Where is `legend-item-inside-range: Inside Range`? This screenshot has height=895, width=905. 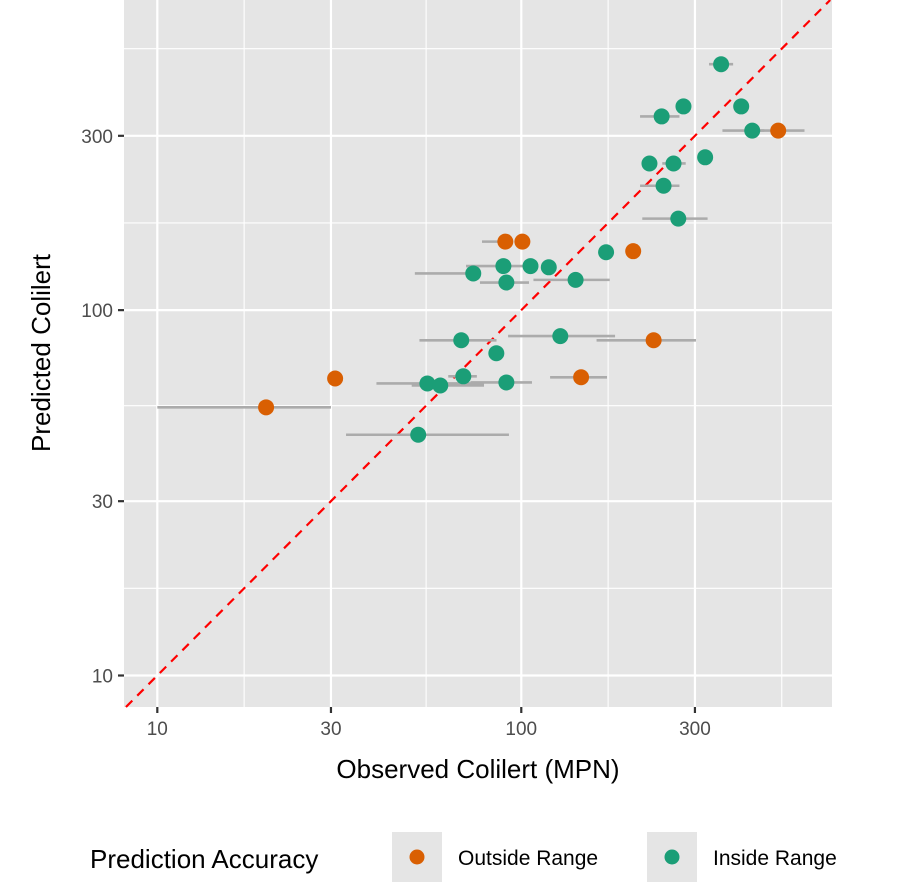
legend-item-inside-range: Inside Range is located at coordinates (742, 857).